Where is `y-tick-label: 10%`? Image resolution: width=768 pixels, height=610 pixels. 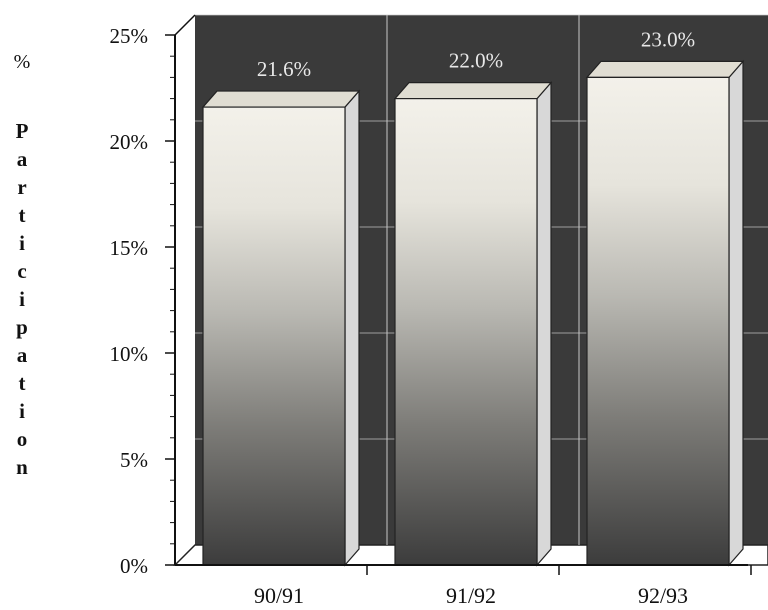
y-tick-label: 10% is located at coordinates (129, 354).